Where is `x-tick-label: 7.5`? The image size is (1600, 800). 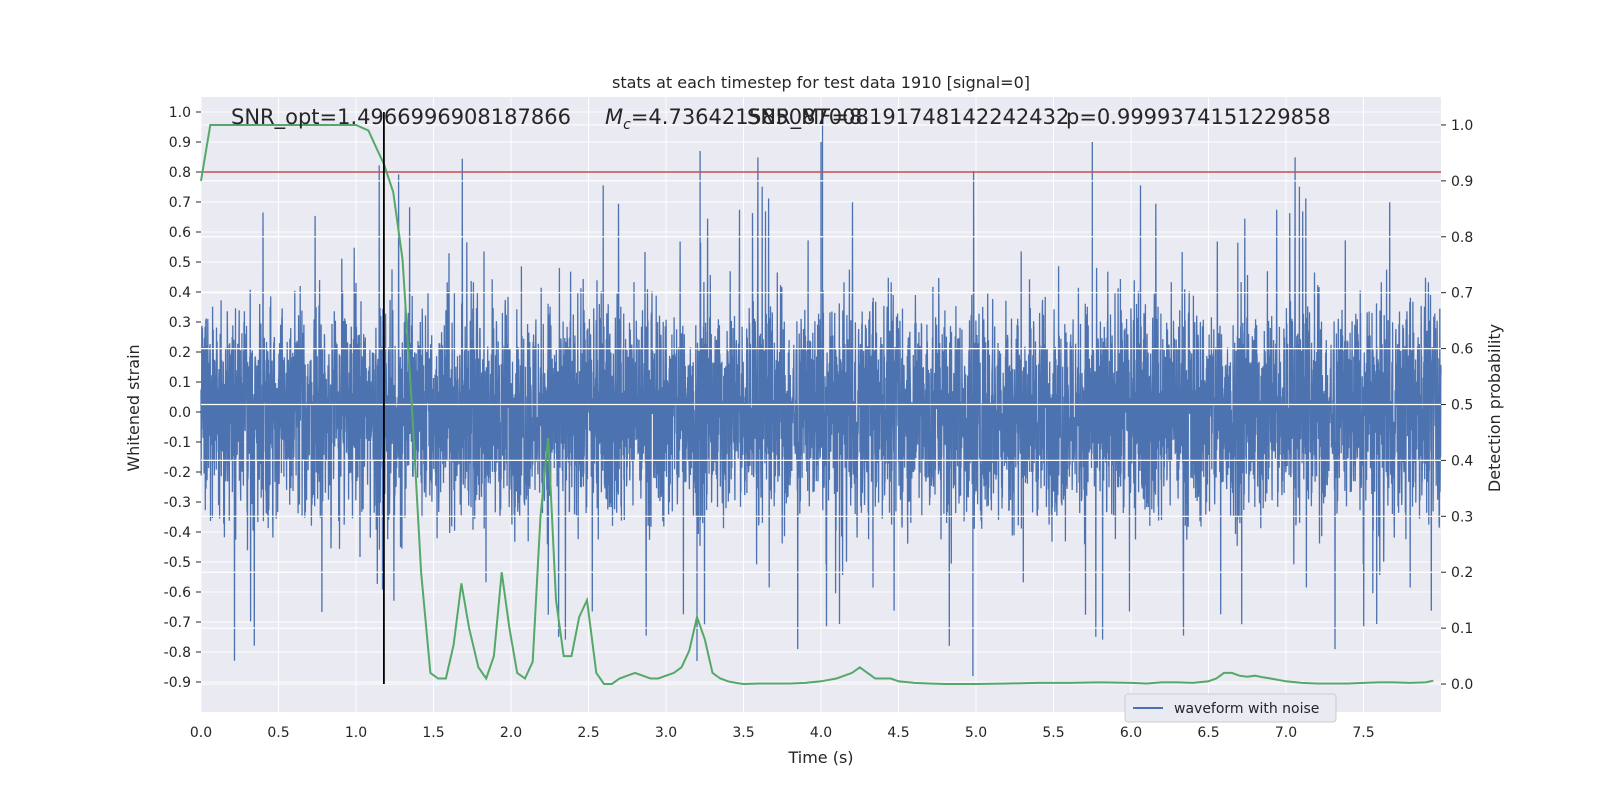
x-tick-label: 7.5 is located at coordinates (1363, 733).